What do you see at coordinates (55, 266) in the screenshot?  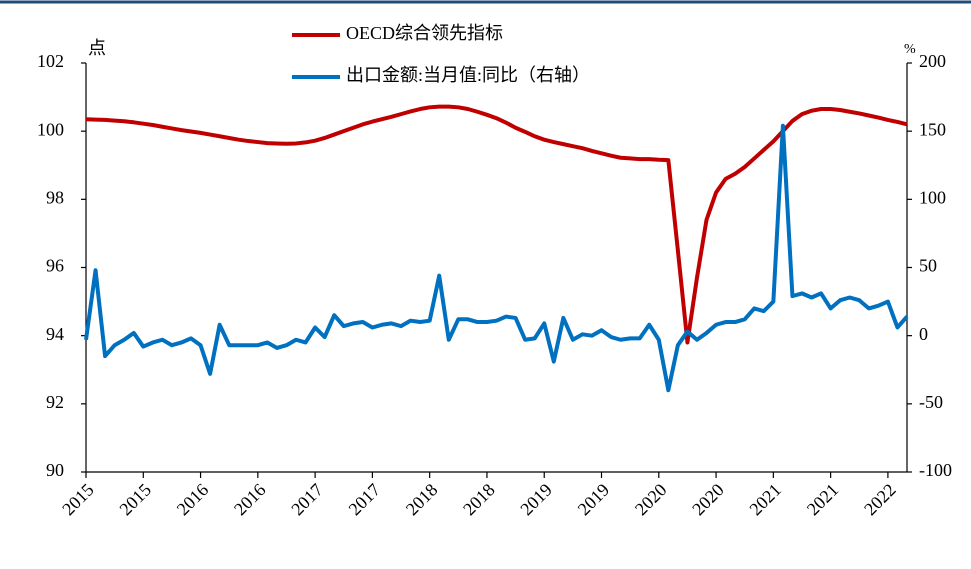 I see `y-tick-label: 96` at bounding box center [55, 266].